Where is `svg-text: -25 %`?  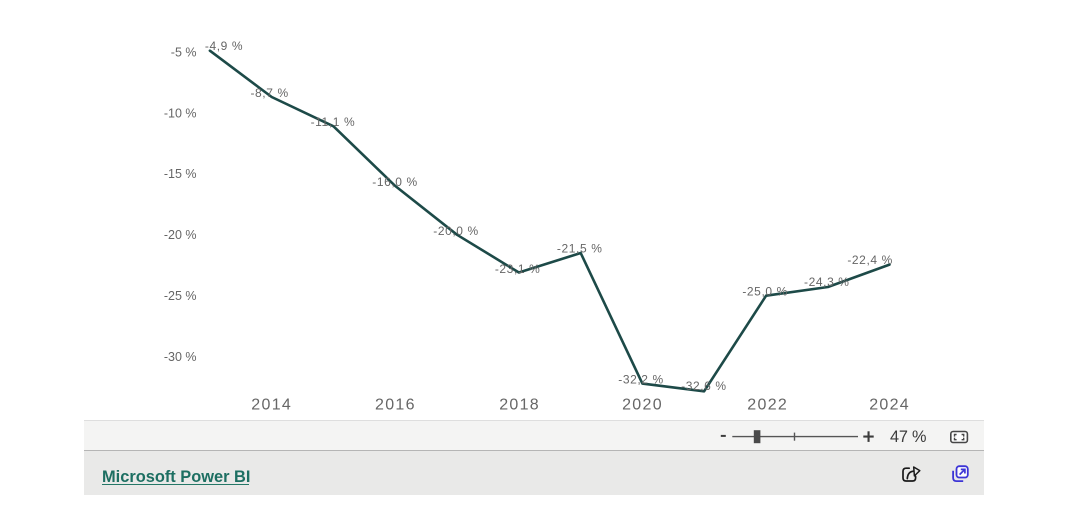 svg-text: -25 % is located at coordinates (180, 296).